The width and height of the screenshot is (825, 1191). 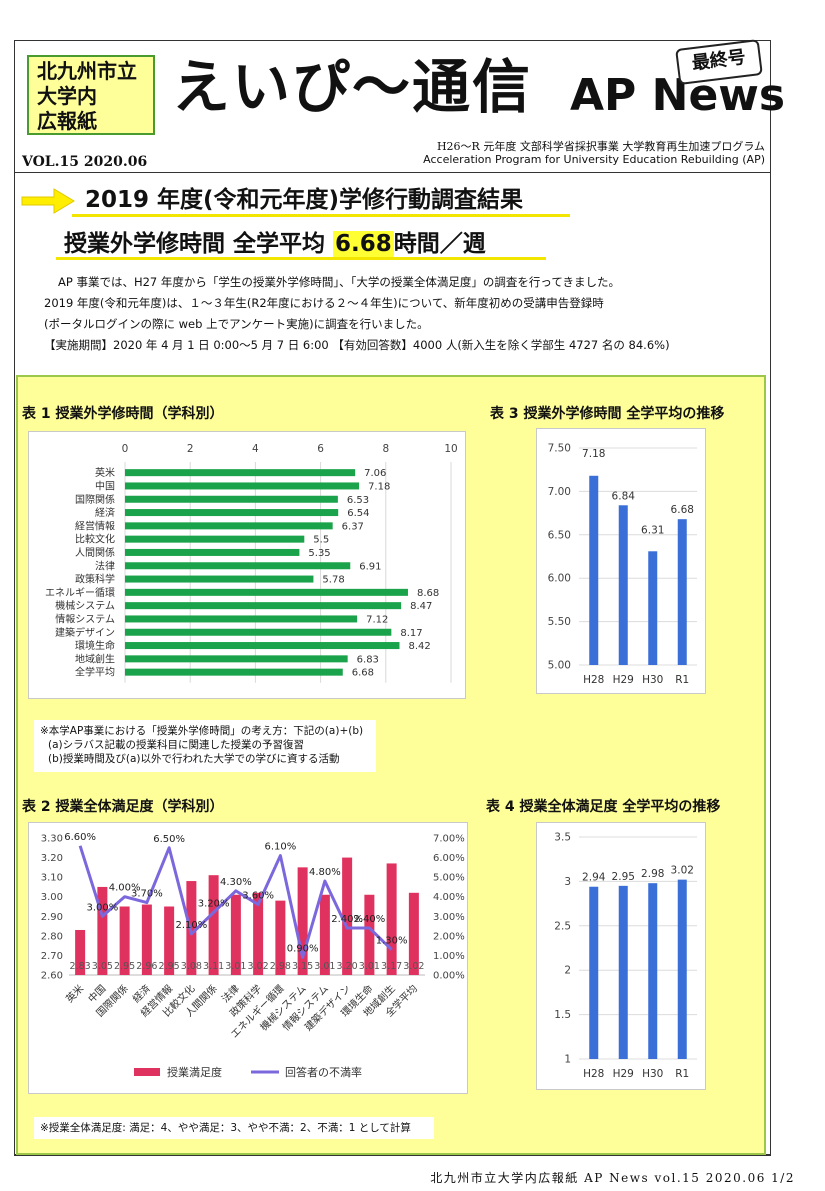 I want to click on chart2-y2-tick-label: 5.00%, so click(x=449, y=878).